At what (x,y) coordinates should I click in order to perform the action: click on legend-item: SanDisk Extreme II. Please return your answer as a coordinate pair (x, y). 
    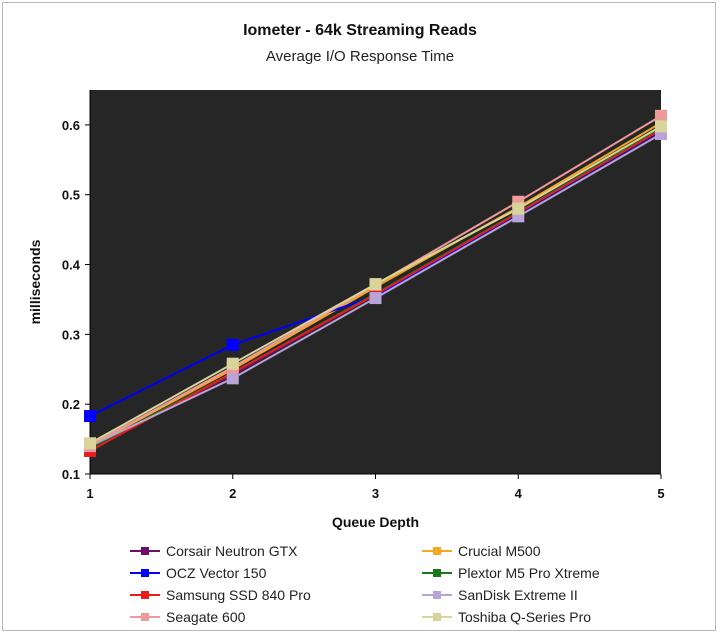
    Looking at the image, I should click on (556, 595).